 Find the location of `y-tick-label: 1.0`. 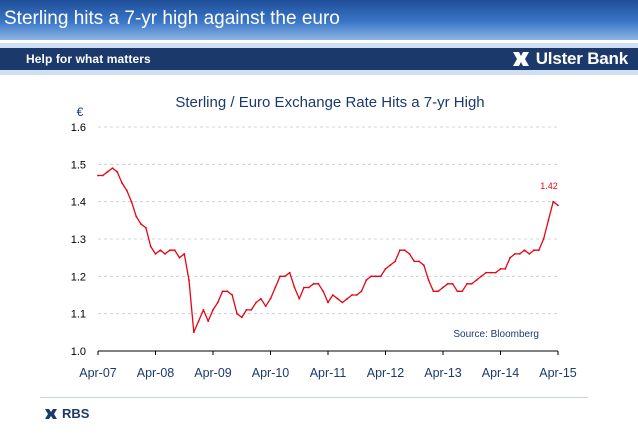

y-tick-label: 1.0 is located at coordinates (78, 352).